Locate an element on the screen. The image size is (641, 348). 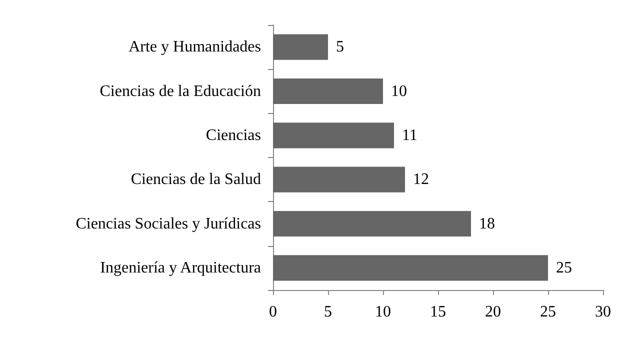
y-tick-label: Ciencias de la Salud is located at coordinates (195, 179).